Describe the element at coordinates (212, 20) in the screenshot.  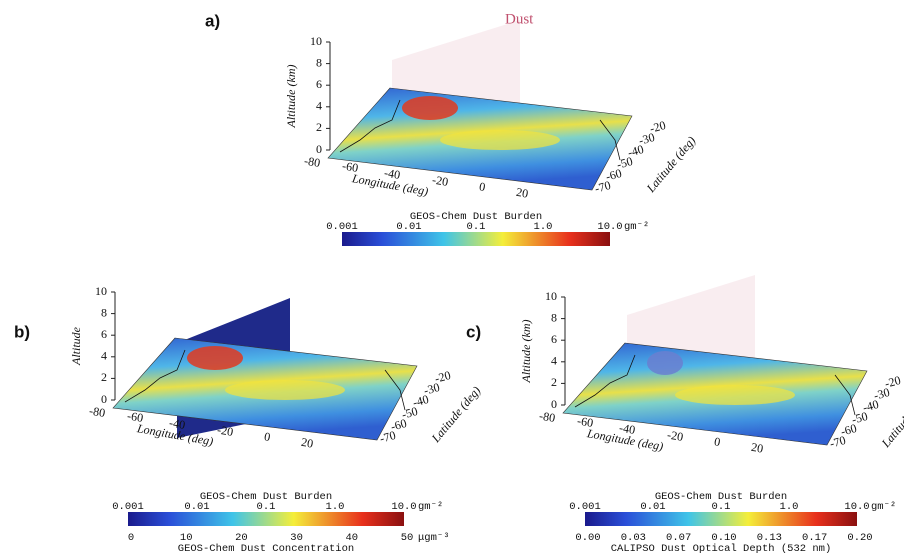
I see `panel-label: a)` at that location.